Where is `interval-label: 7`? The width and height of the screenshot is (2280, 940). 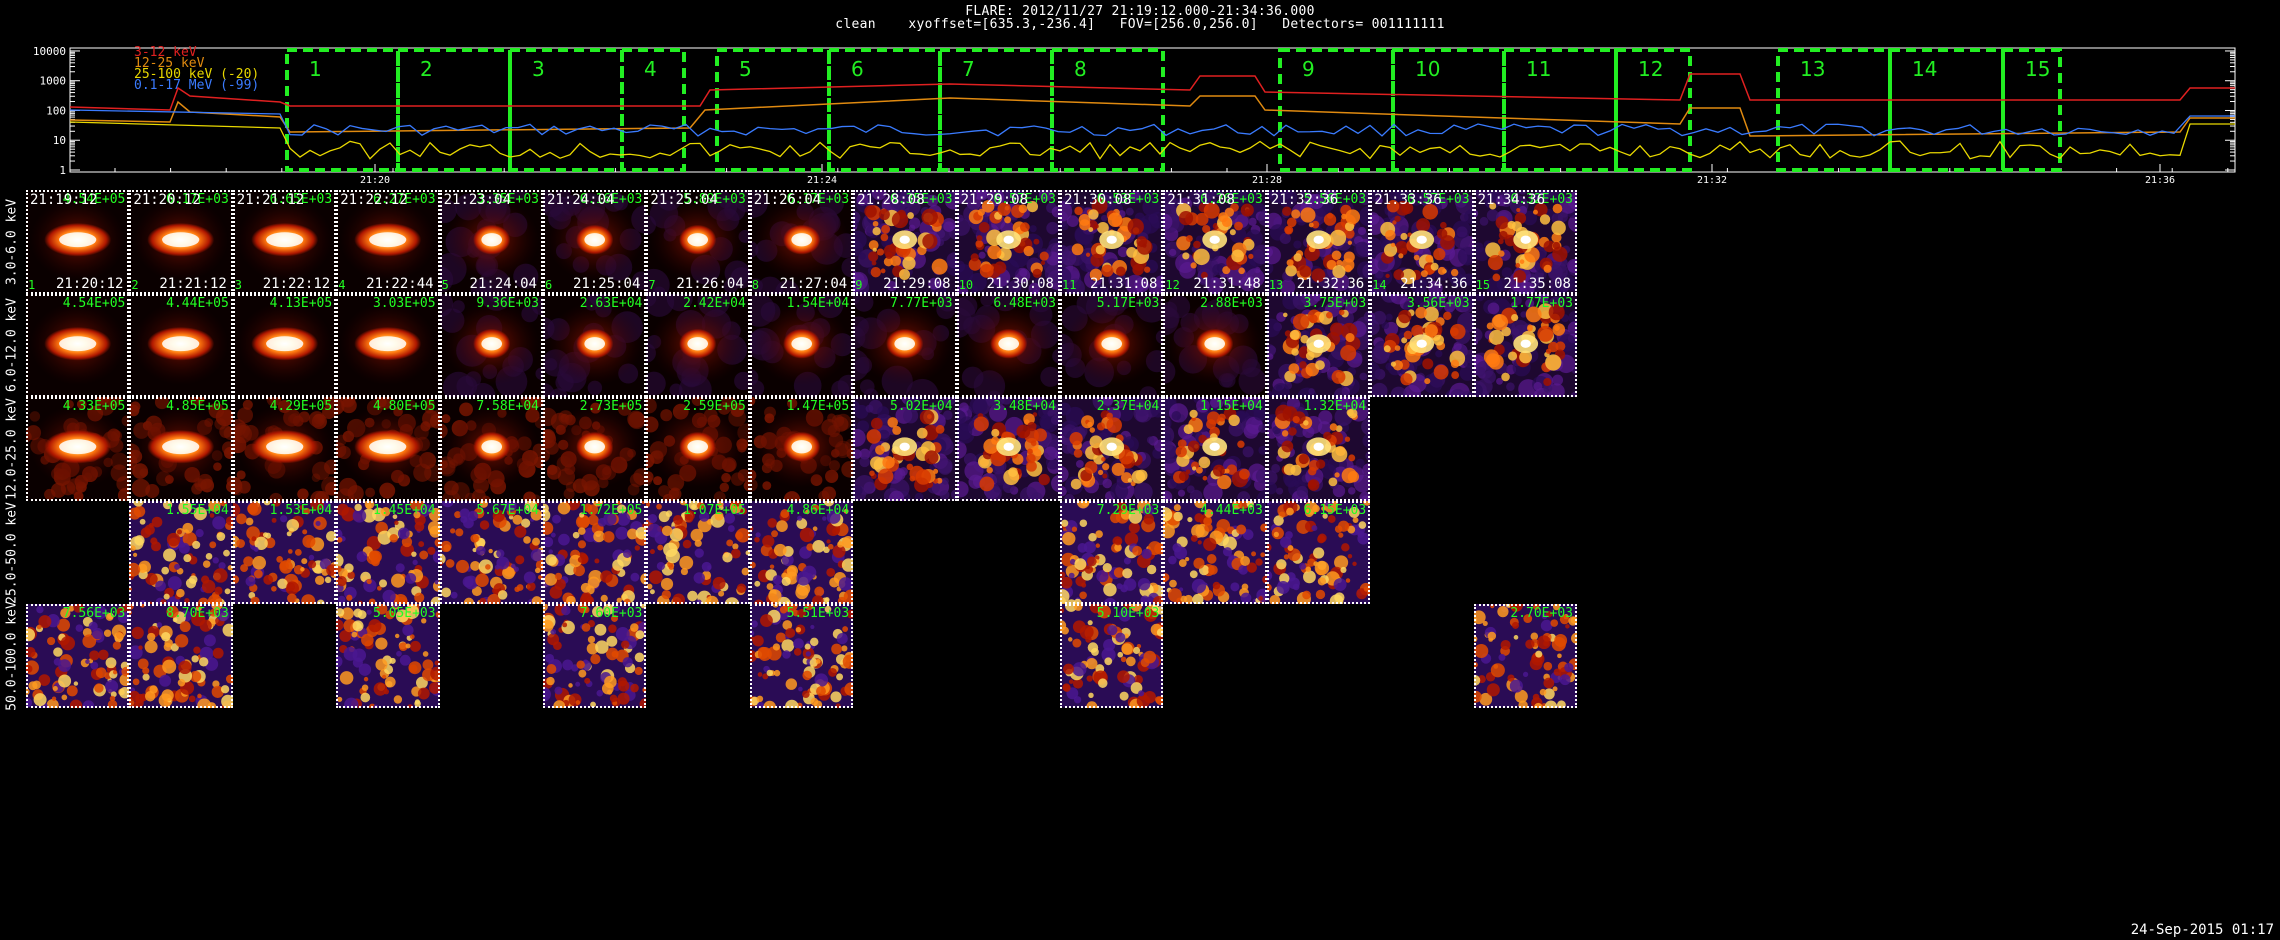 interval-label: 7 is located at coordinates (968, 69).